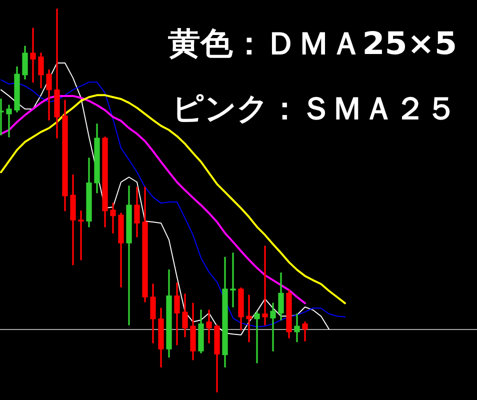 This screenshot has height=400, width=477. What do you see at coordinates (314, 109) in the screenshot?
I see `annotation: ピンク：ＳＭＡ２５` at bounding box center [314, 109].